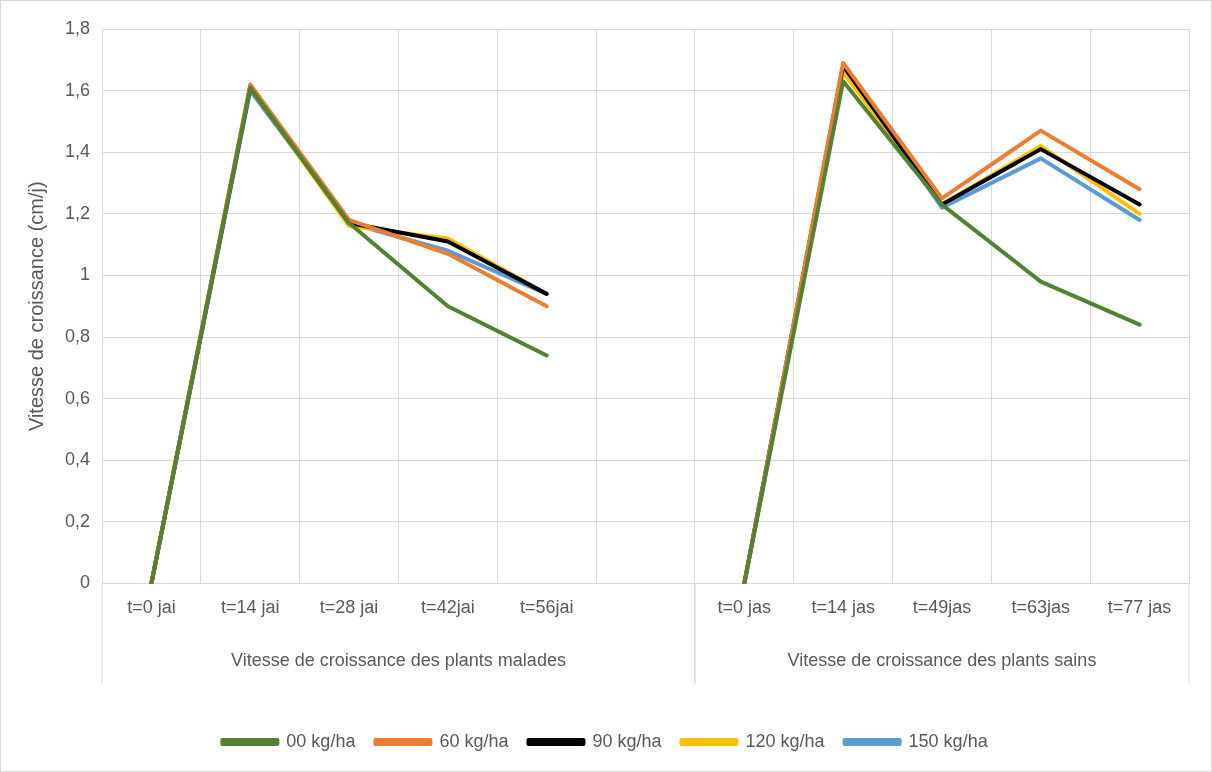 This screenshot has width=1212, height=772. What do you see at coordinates (1139, 607) in the screenshot?
I see `x-tick-label: t=77 jas` at bounding box center [1139, 607].